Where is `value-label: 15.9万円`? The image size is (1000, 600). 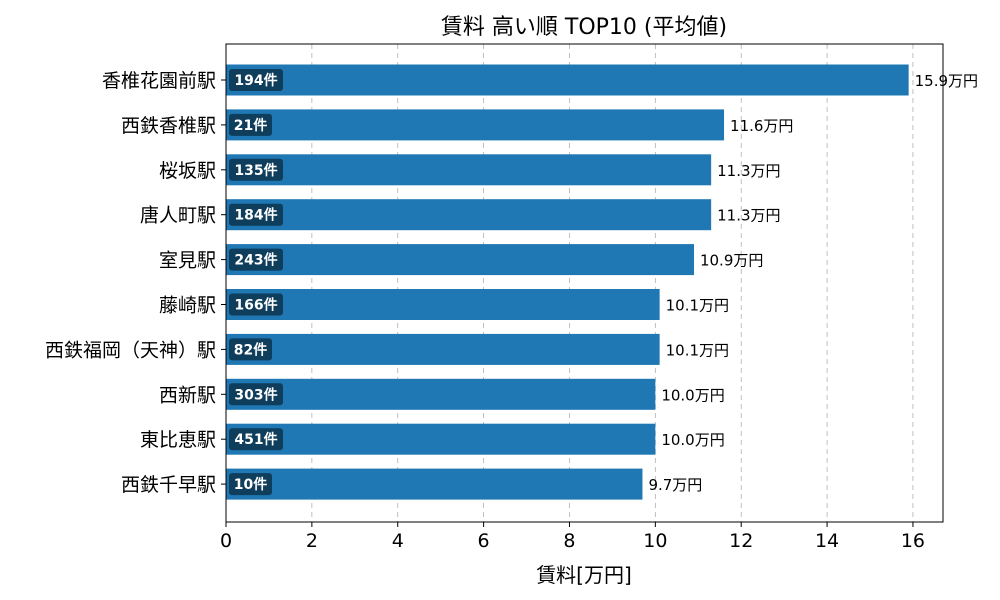 value-label: 15.9万円 is located at coordinates (946, 81).